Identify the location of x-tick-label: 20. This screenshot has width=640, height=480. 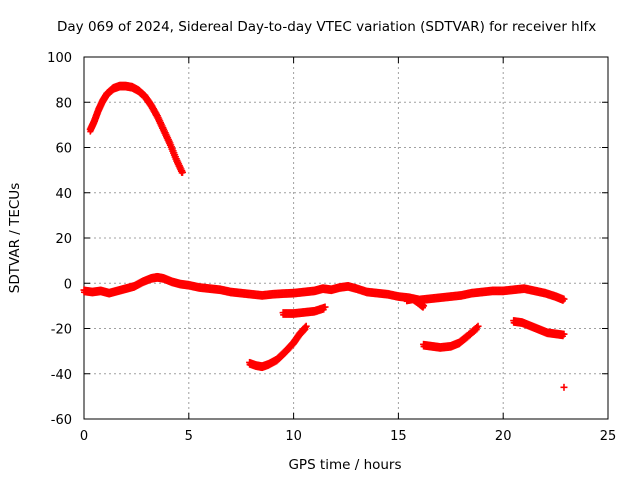
(503, 436).